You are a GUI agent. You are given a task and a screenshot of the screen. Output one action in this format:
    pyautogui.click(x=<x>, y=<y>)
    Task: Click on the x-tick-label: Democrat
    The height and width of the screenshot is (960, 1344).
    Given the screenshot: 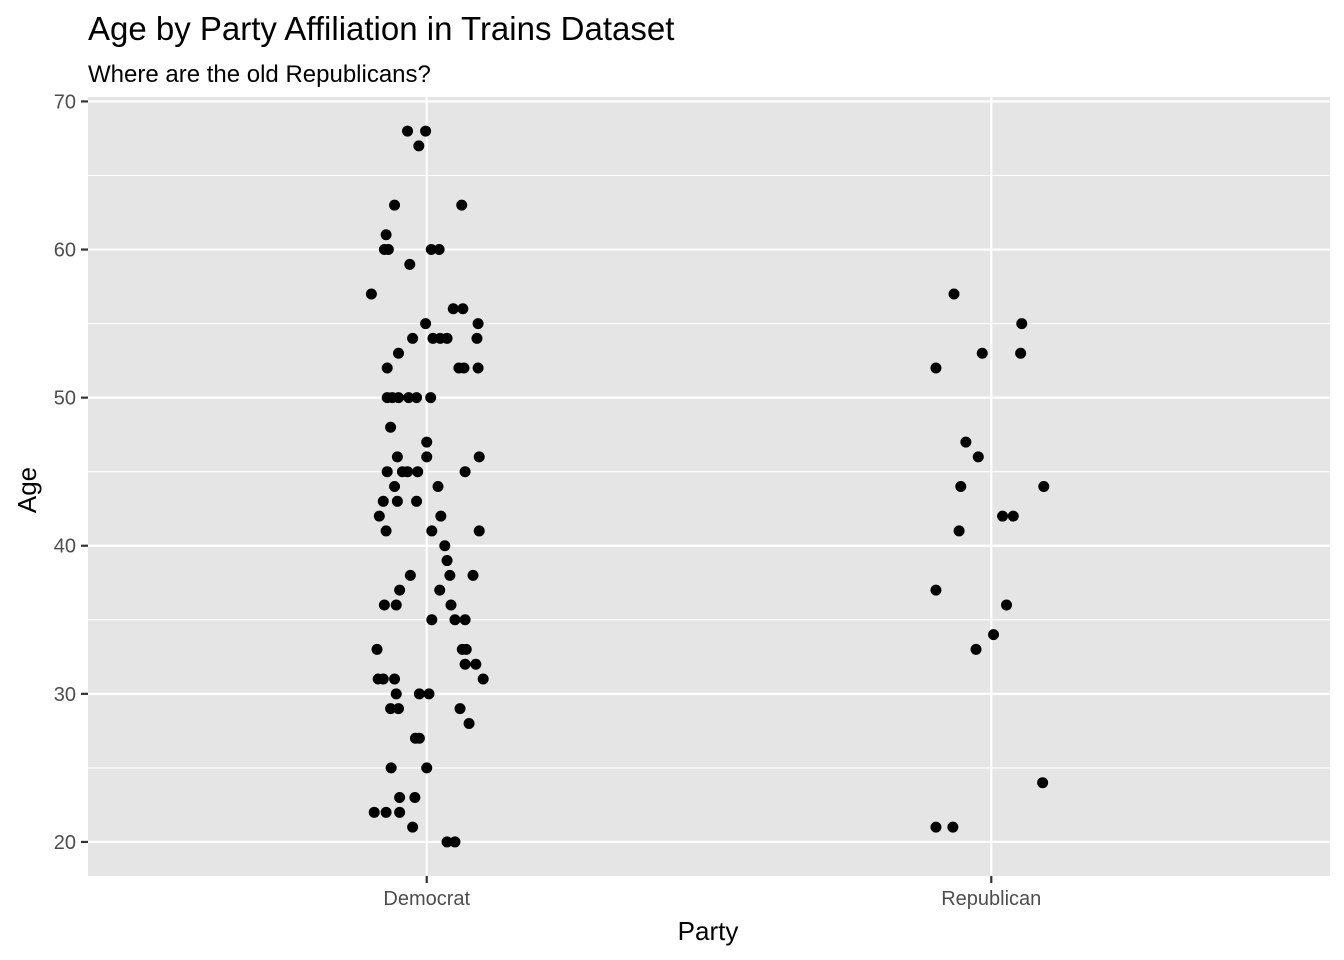 What is the action you would take?
    pyautogui.click(x=426, y=899)
    